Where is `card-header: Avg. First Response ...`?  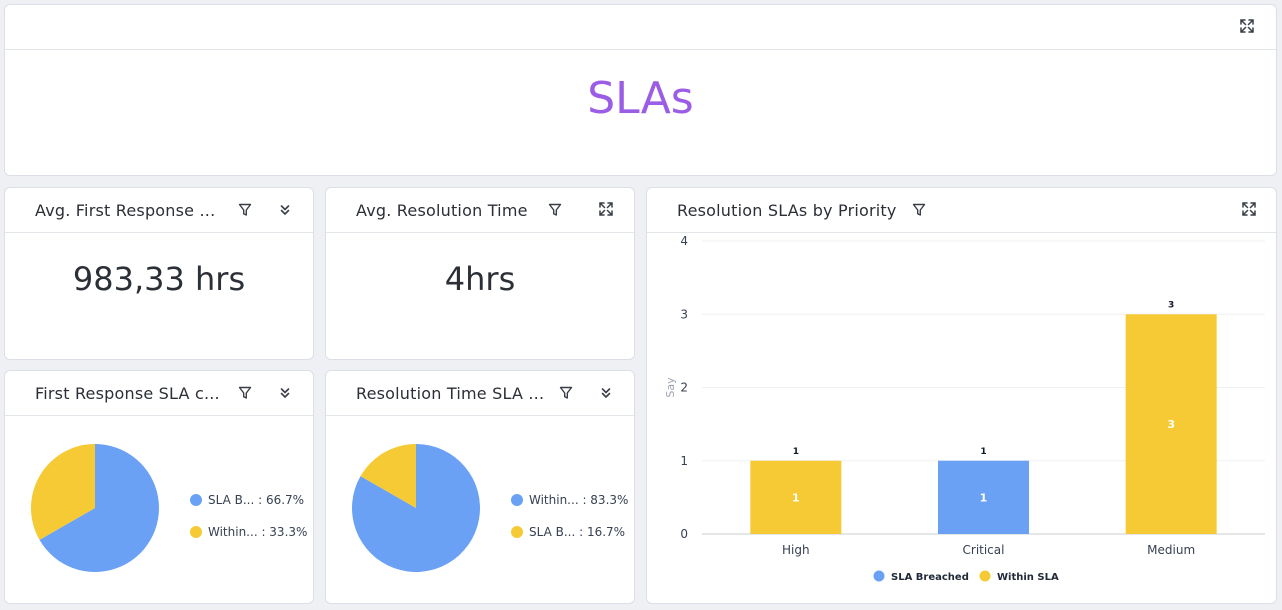
card-header: Avg. First Response ... is located at coordinates (159, 210).